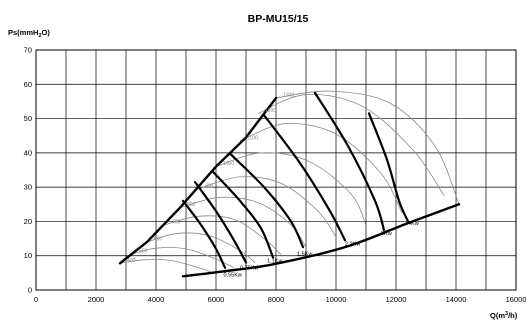  What do you see at coordinates (274, 262) in the screenshot?
I see `motor-power-label: 1.1Kw` at bounding box center [274, 262].